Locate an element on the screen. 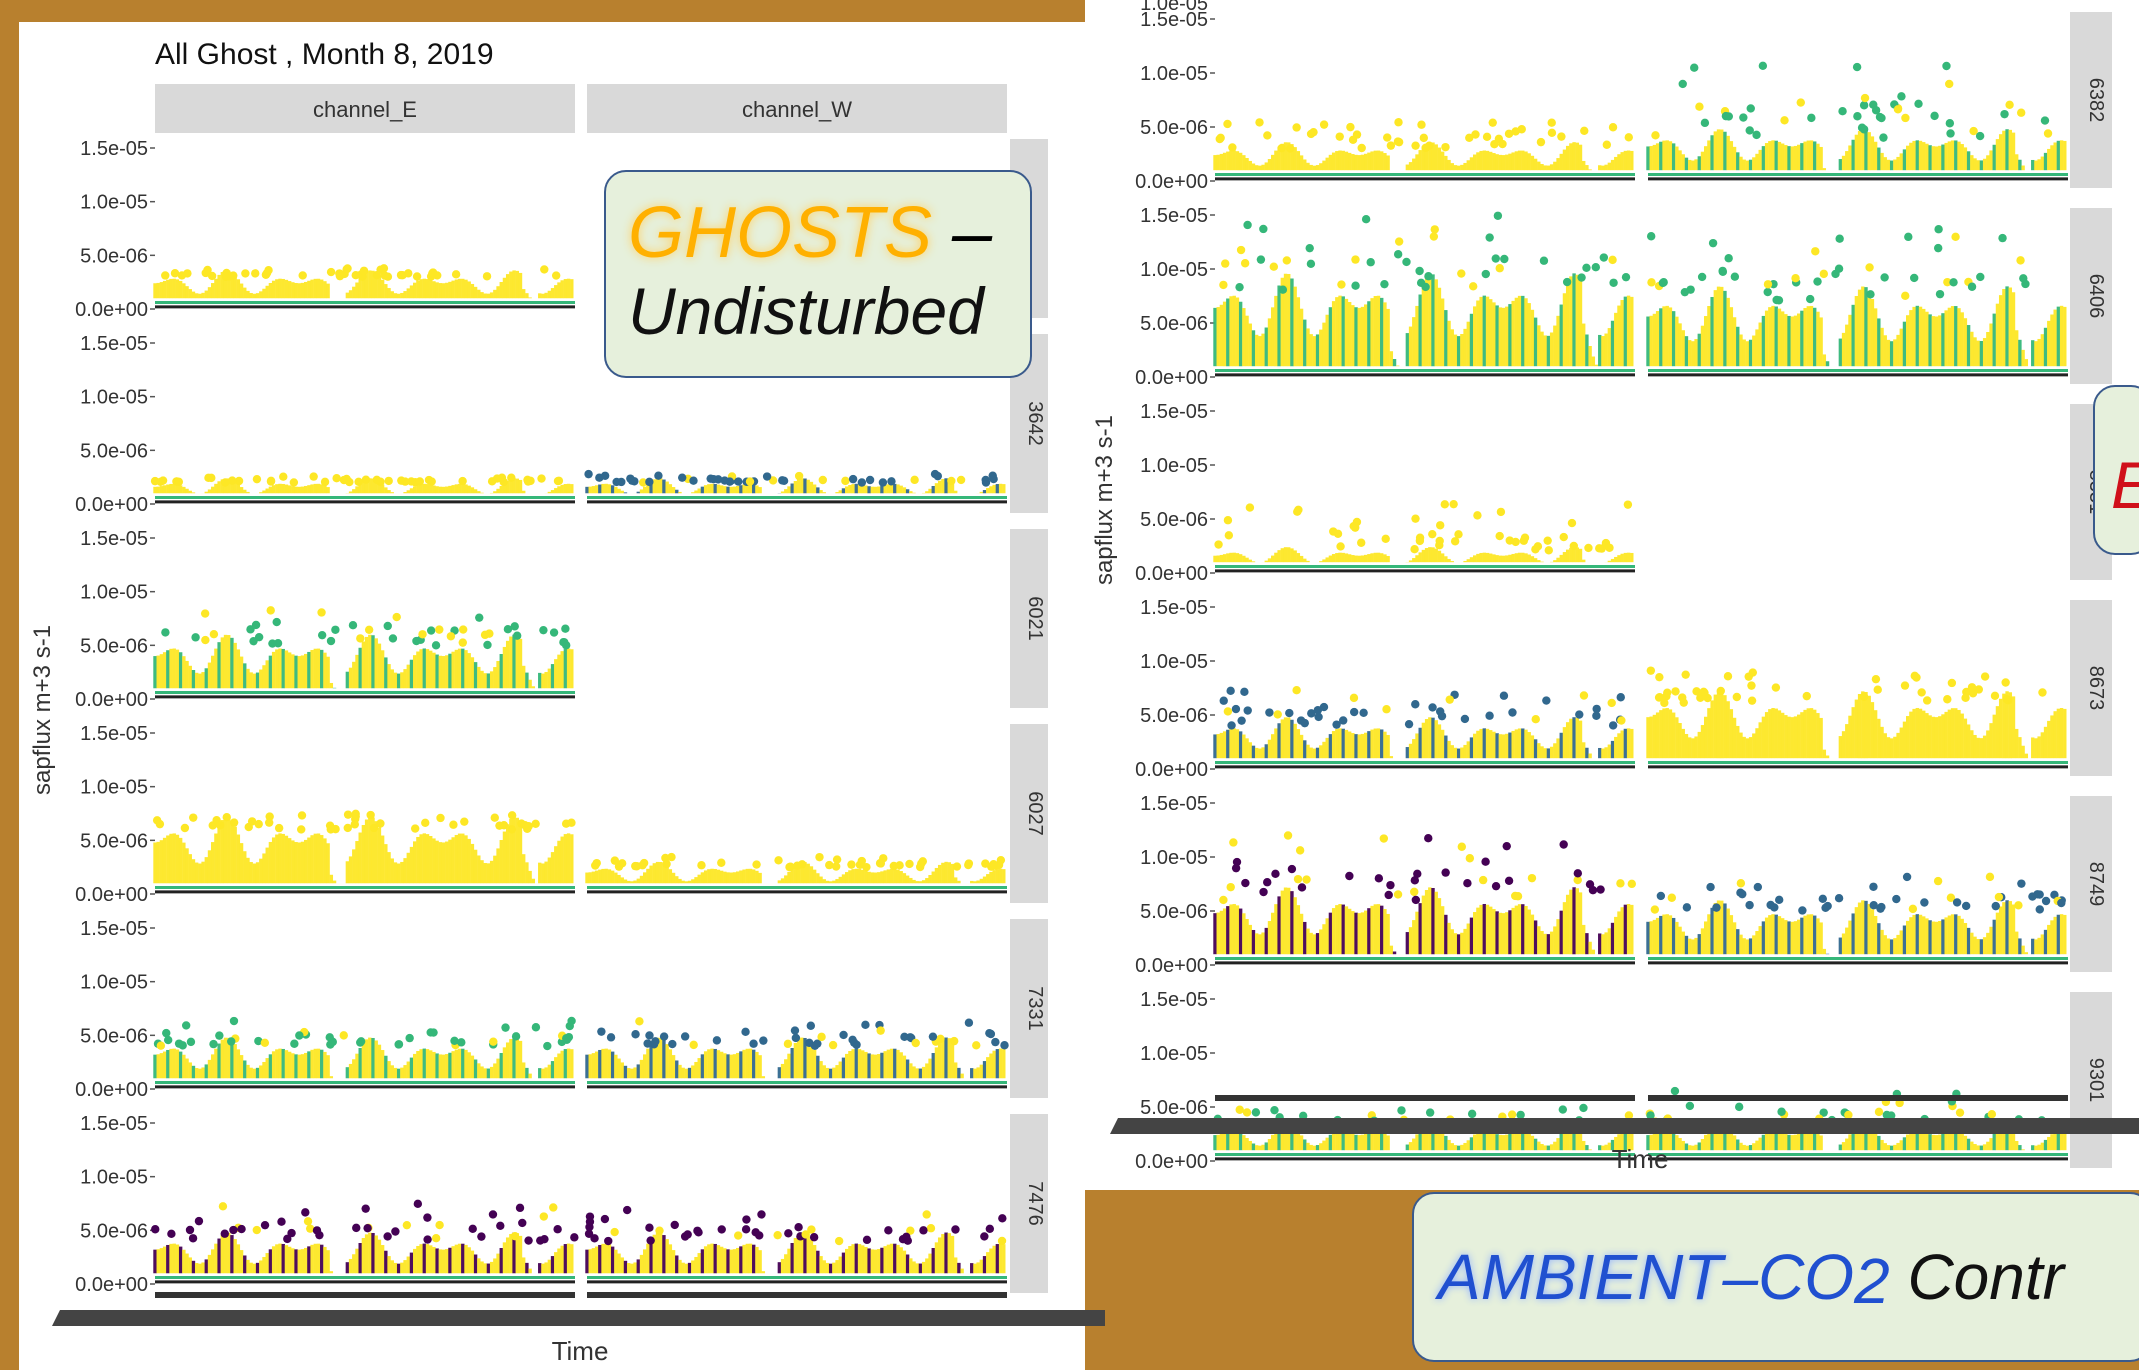 This screenshot has width=2139, height=1370. y-tick-label-partial: 1.0e-05 is located at coordinates (1174, 7).